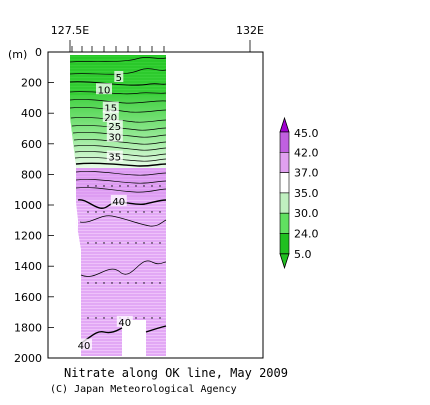 This screenshot has height=405, width=430. What do you see at coordinates (284, 124) in the screenshot?
I see `legend-arrow-top` at bounding box center [284, 124].